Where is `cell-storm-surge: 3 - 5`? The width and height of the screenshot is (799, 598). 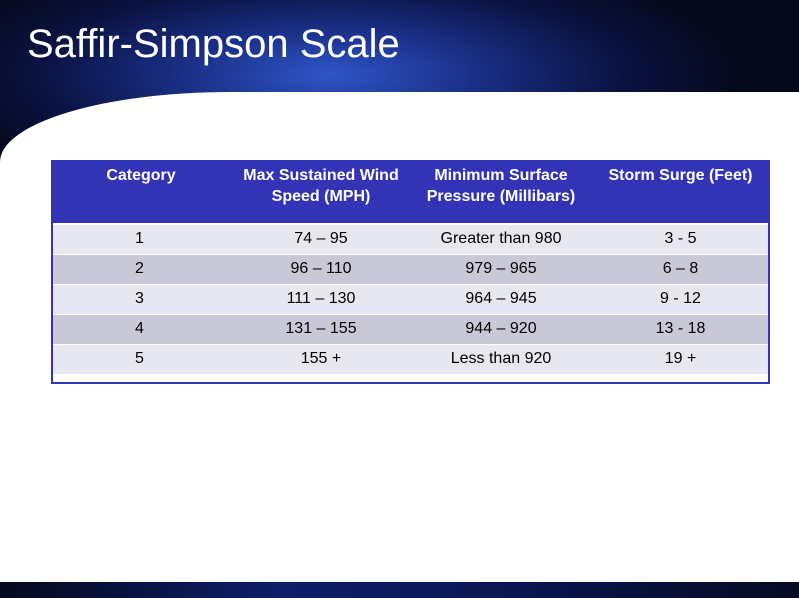 cell-storm-surge: 3 - 5 is located at coordinates (680, 239).